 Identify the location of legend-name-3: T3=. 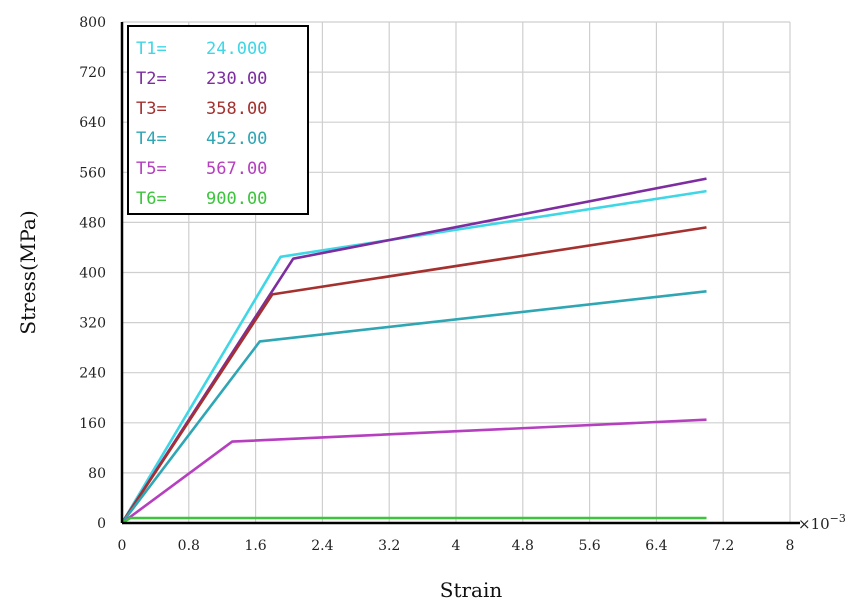
(151, 109).